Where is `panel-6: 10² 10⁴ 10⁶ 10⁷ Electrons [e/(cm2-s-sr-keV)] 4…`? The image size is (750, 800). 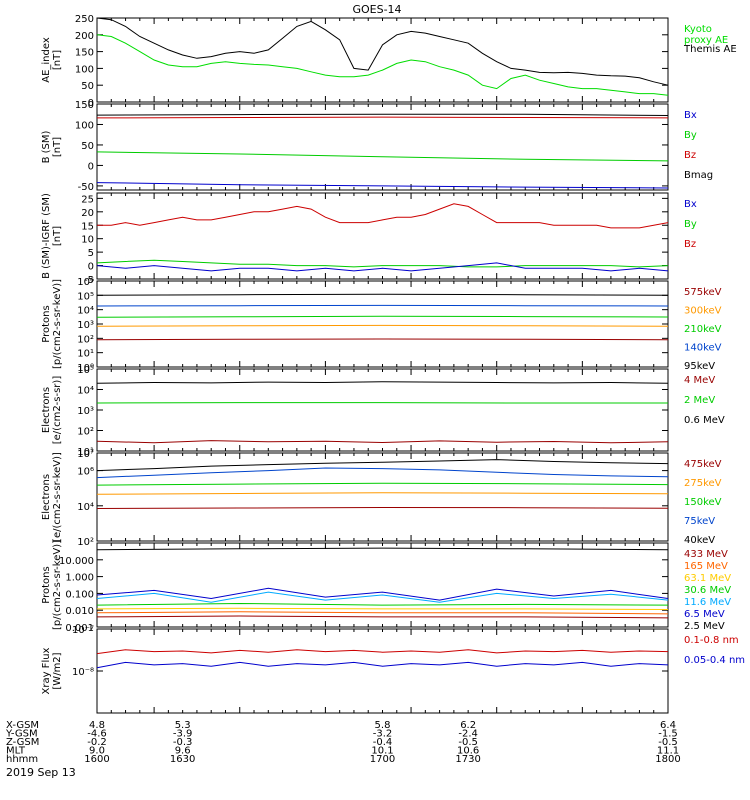
panel-6: 10² 10⁴ 10⁶ 10⁷ Electrons [e/(cm2-s-sr-keV)] 4… is located at coordinates (381, 498).